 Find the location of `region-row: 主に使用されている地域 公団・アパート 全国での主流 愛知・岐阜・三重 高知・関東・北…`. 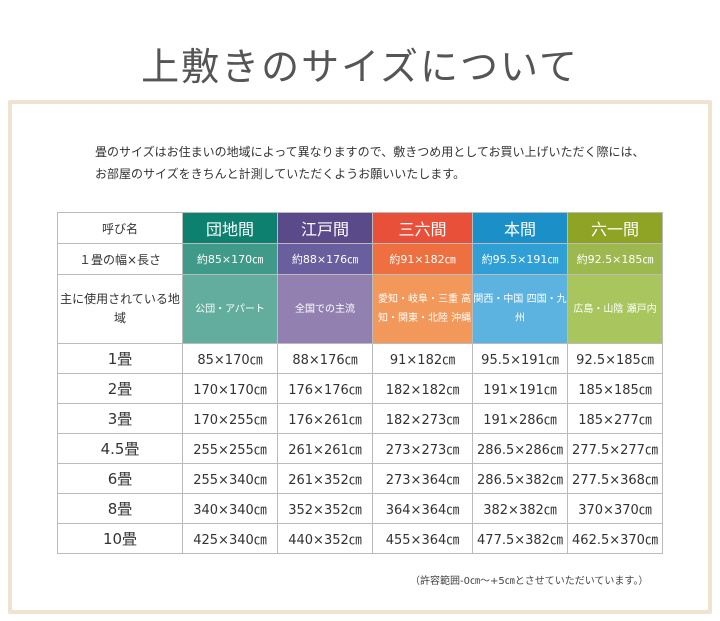

region-row: 主に使用されている地域 公団・アパート 全国での主流 愛知・岐阜・三重 高知・関東・北… is located at coordinates (360, 309).